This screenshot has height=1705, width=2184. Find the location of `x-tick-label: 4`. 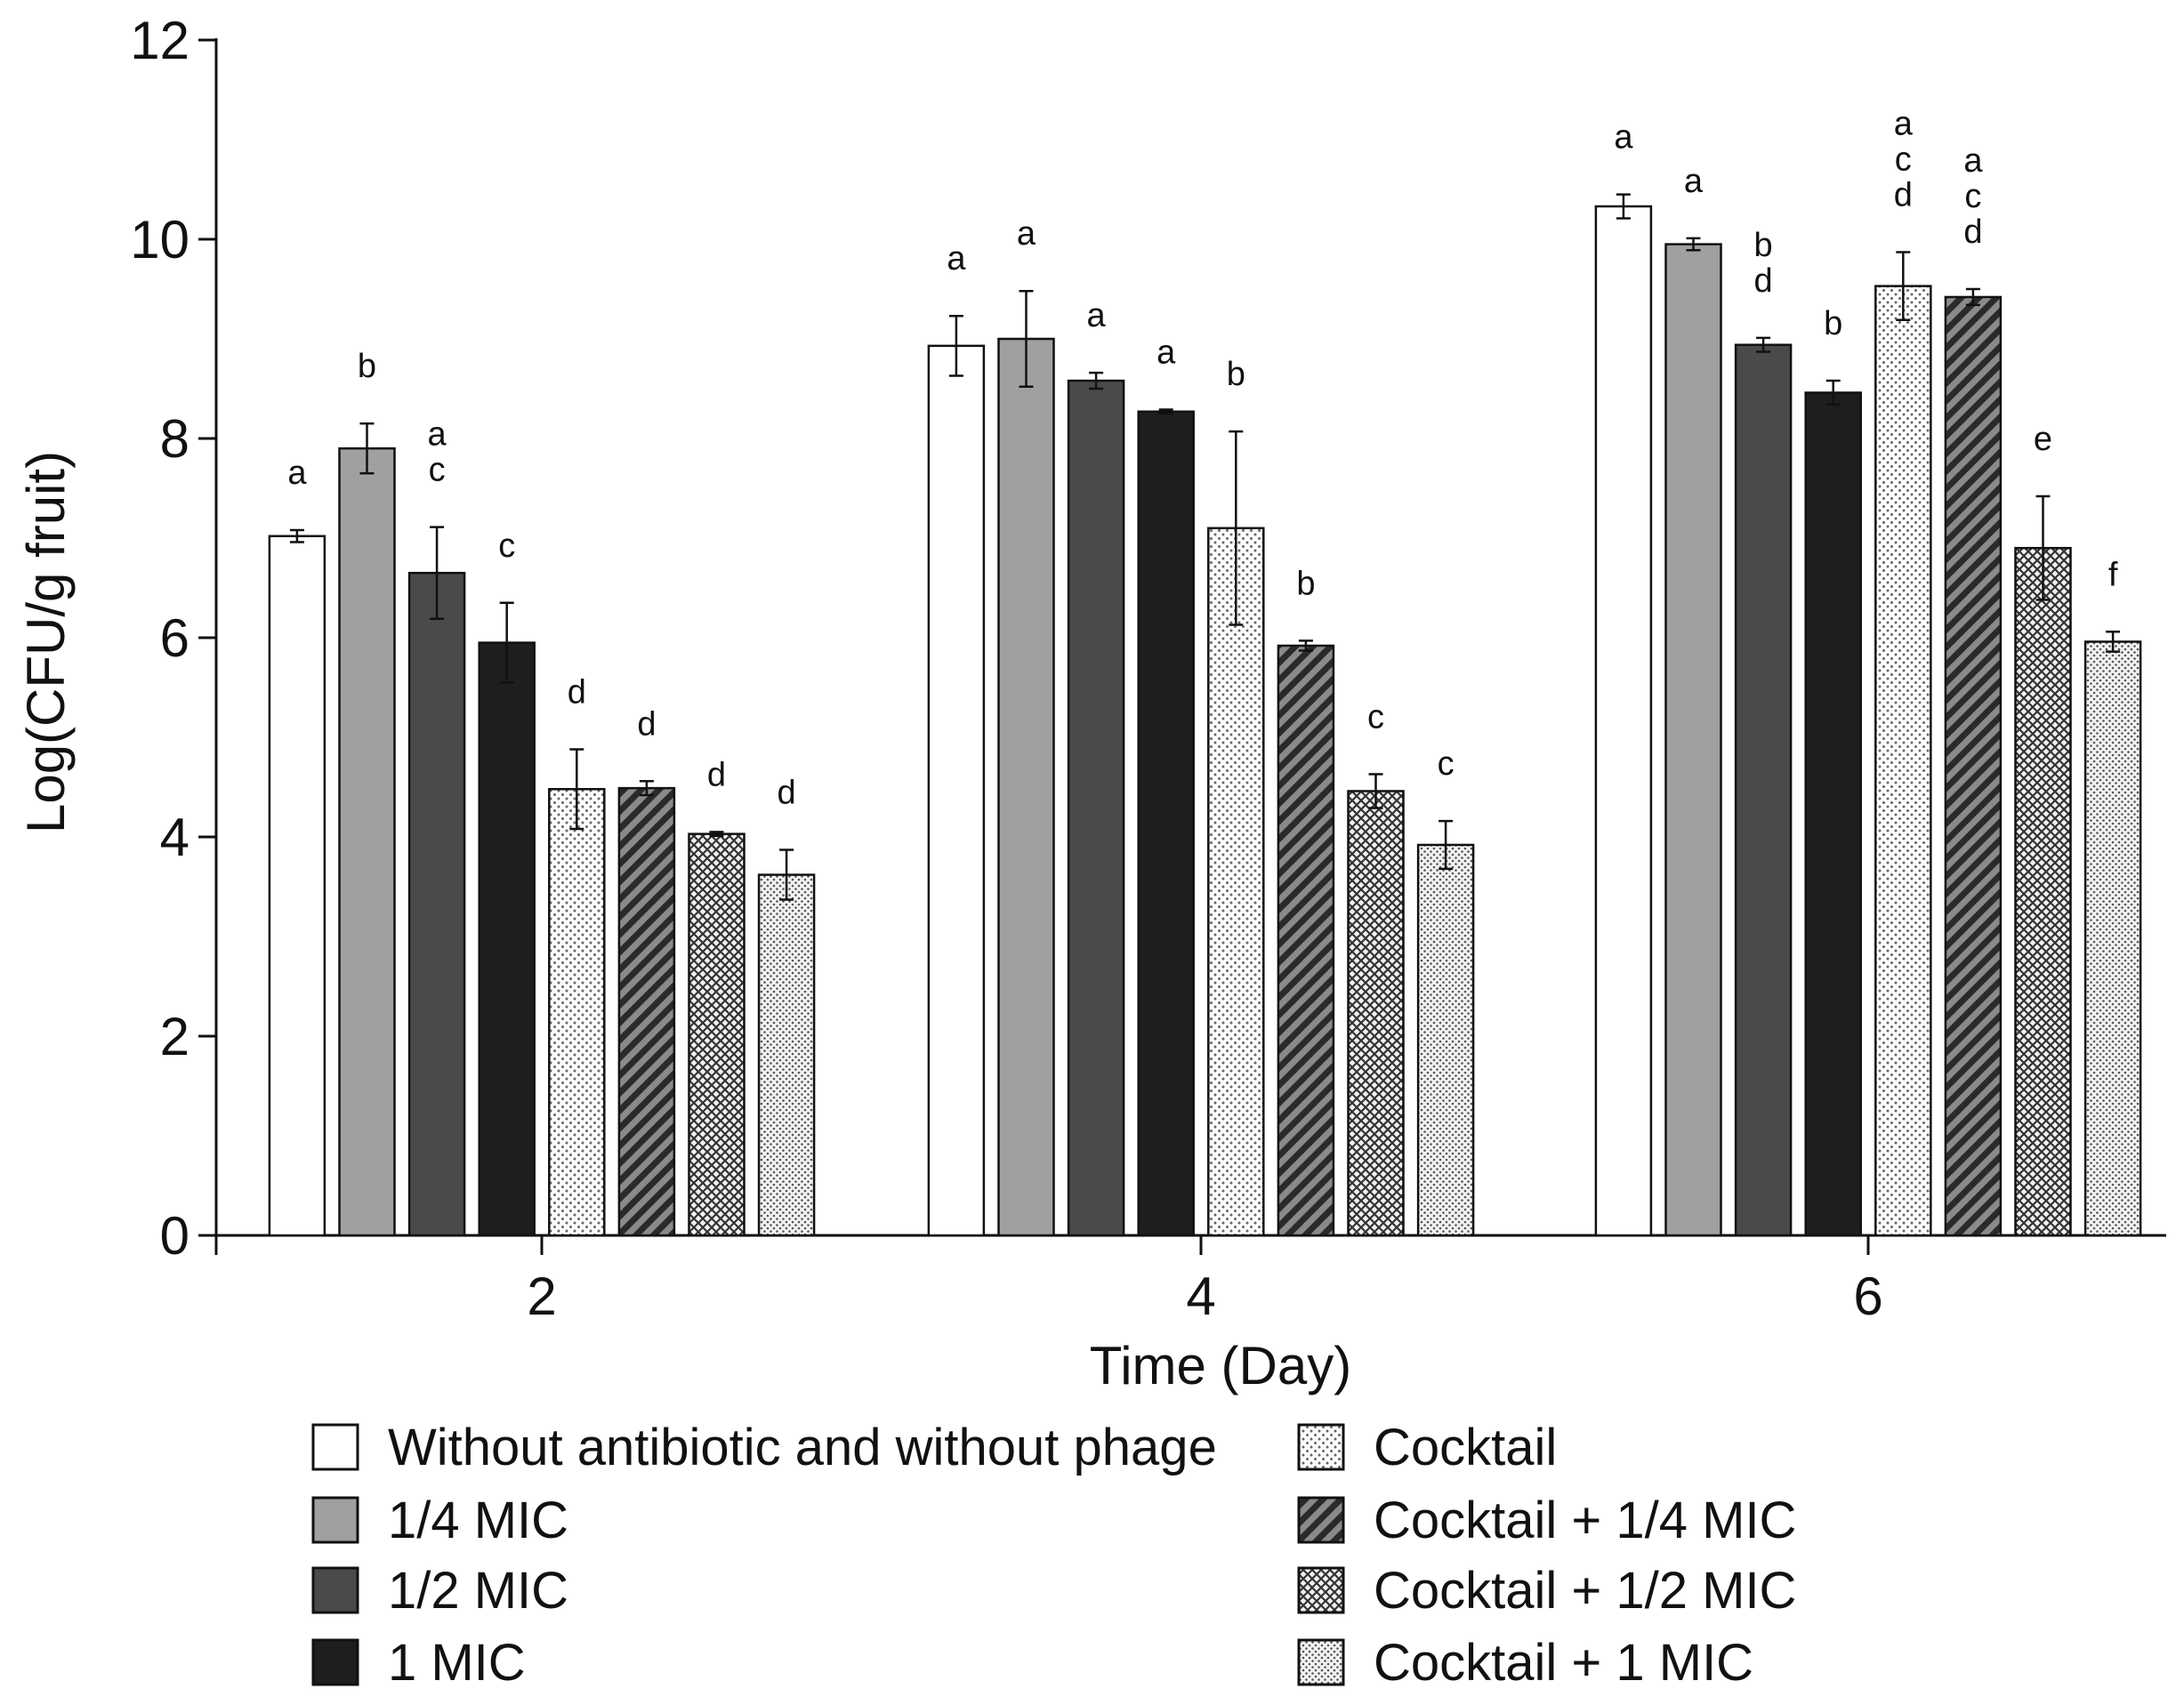

x-tick-label: 4 is located at coordinates (1200, 1296).